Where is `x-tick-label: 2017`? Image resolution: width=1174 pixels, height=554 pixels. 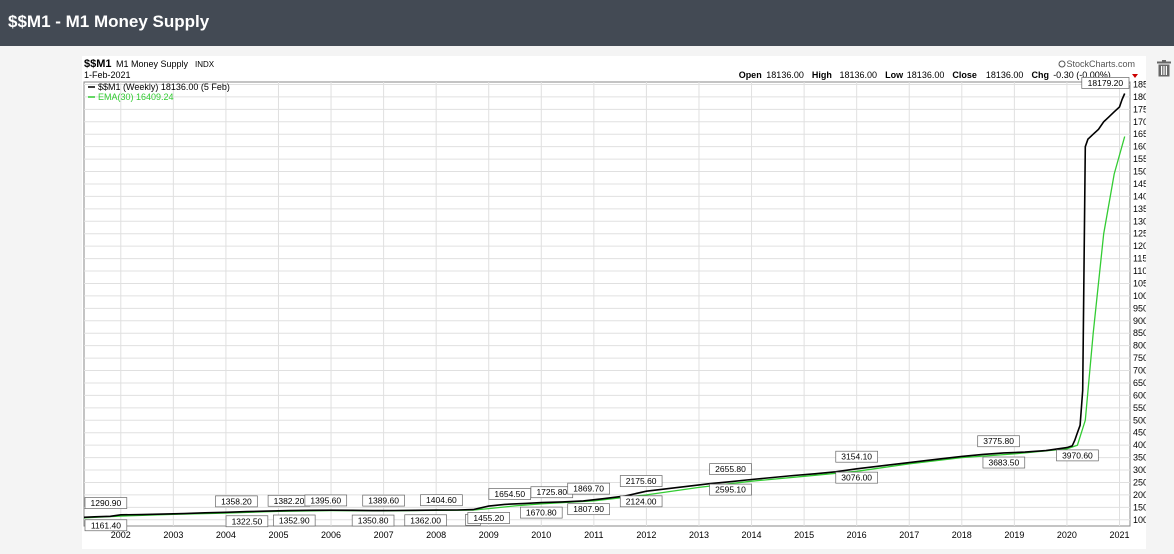 x-tick-label: 2017 is located at coordinates (909, 535).